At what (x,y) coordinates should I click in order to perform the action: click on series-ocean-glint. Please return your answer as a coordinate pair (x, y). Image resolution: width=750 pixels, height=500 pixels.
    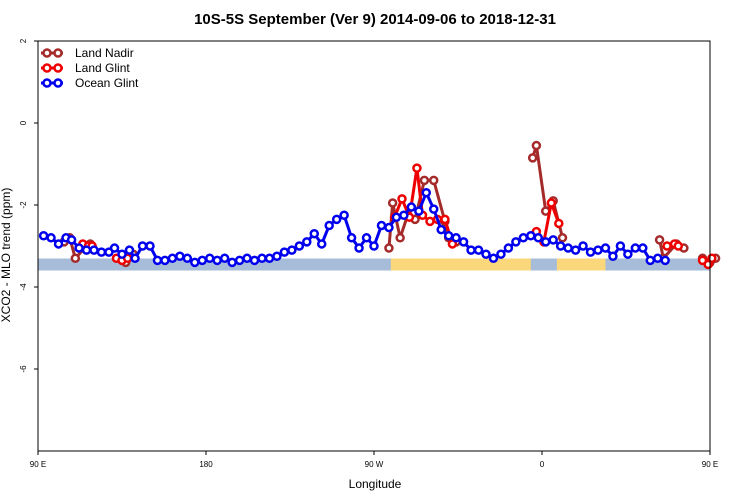
    Looking at the image, I should click on (354, 227).